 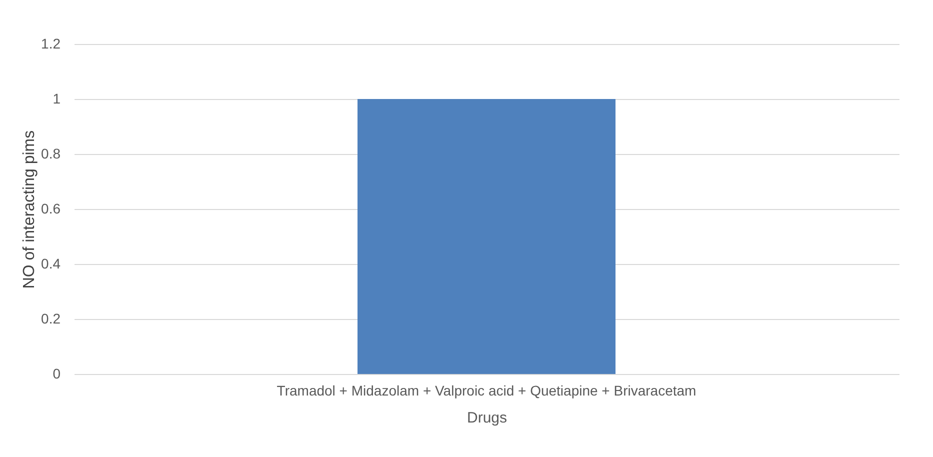 I want to click on y-tick-label: 0.8, so click(x=51, y=154).